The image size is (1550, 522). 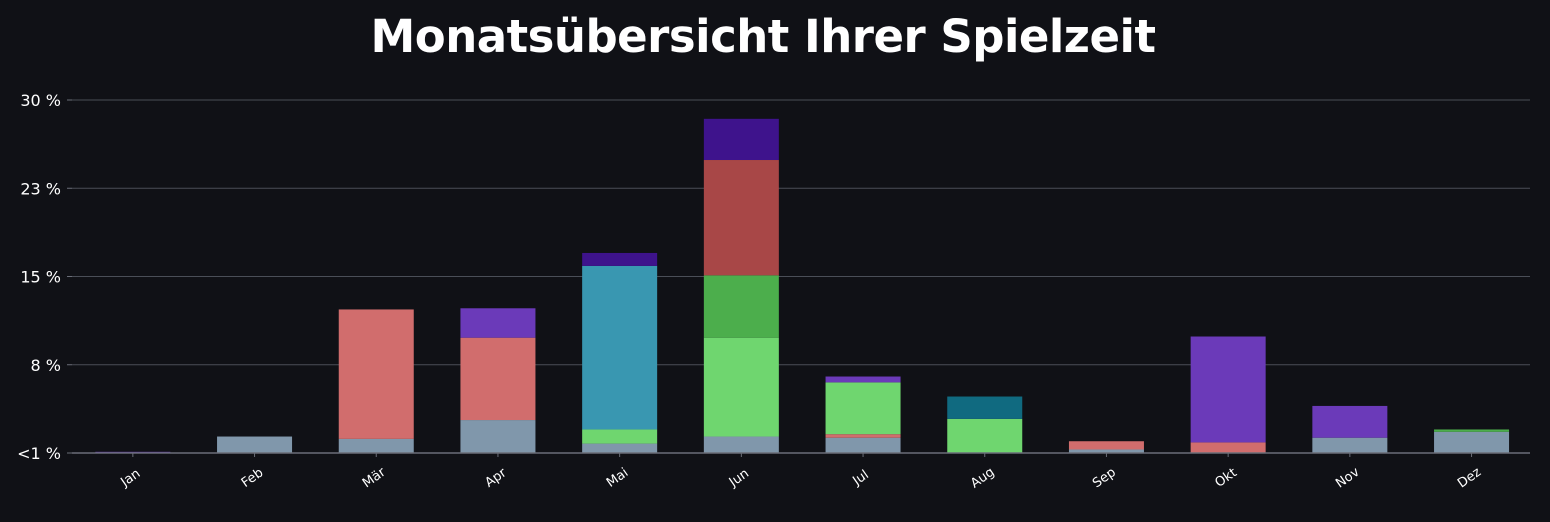 What do you see at coordinates (46, 365) in the screenshot?
I see `y-tick-label: 8 %` at bounding box center [46, 365].